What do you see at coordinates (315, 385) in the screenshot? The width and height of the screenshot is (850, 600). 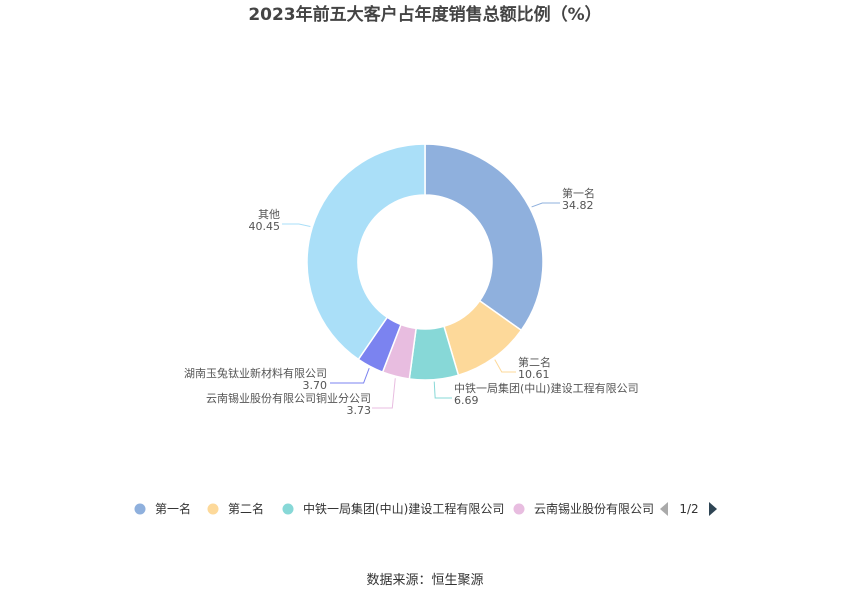 I see `slice-value-label: 3.70` at bounding box center [315, 385].